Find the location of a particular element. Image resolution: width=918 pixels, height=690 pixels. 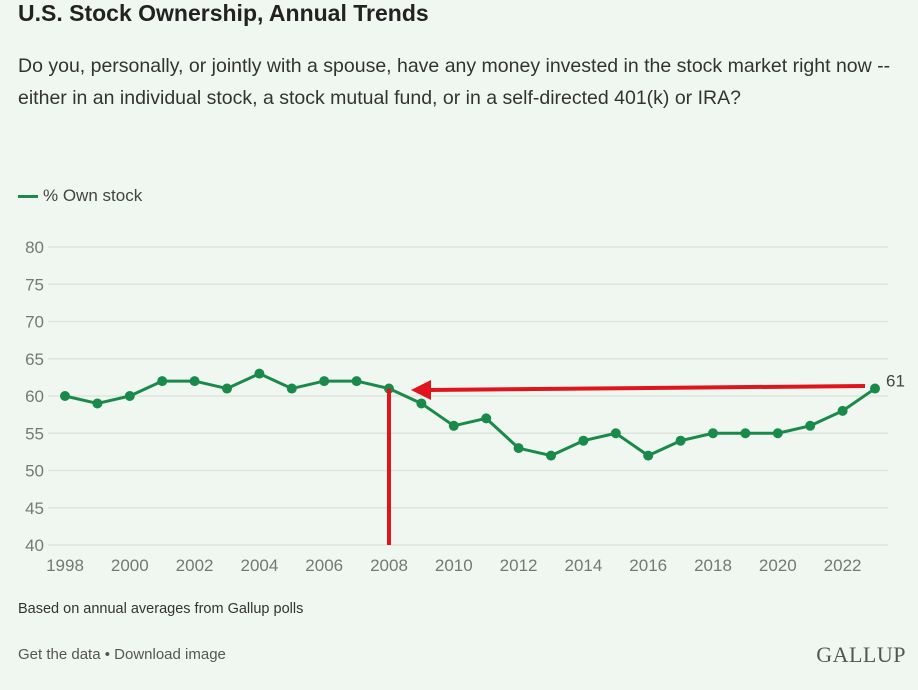

x-tick-label: 1998 is located at coordinates (65, 565).